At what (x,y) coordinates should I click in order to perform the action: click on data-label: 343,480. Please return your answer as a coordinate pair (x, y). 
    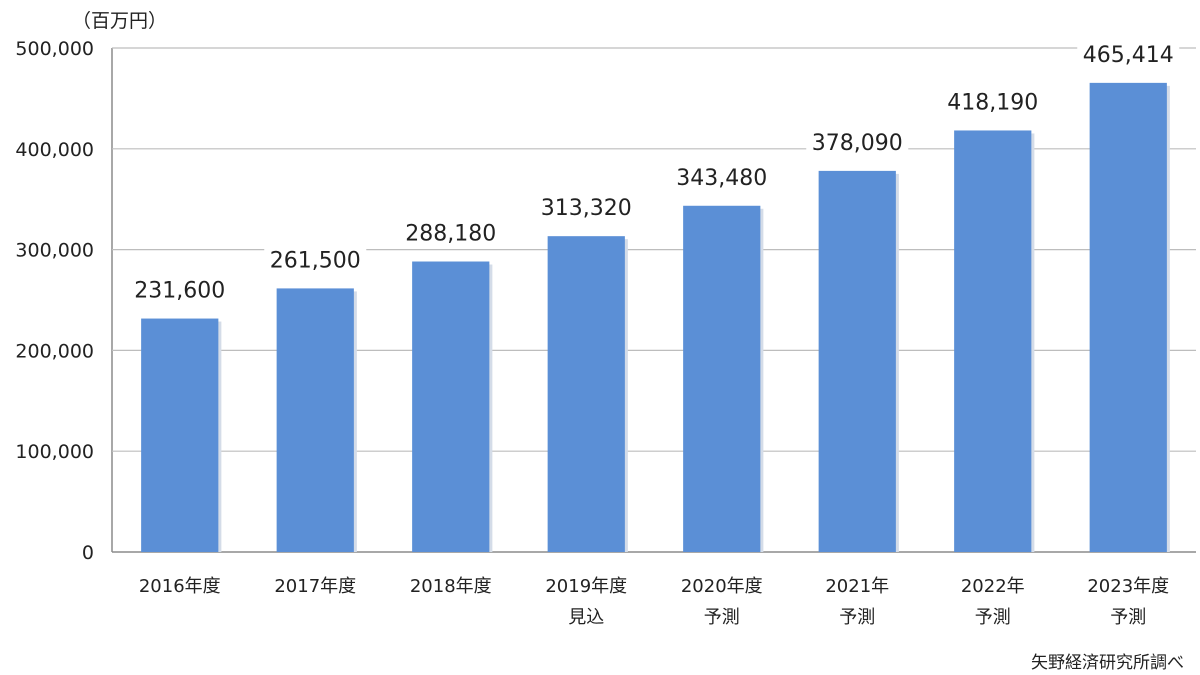
    Looking at the image, I should click on (721, 178).